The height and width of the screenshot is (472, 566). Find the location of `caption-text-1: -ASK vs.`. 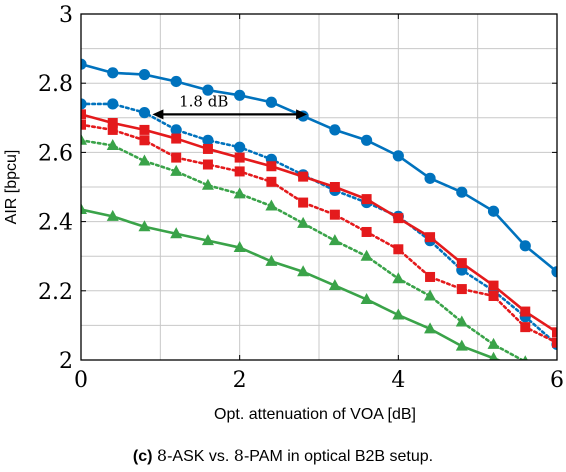

caption-text-1: -ASK vs. is located at coordinates (200, 456).